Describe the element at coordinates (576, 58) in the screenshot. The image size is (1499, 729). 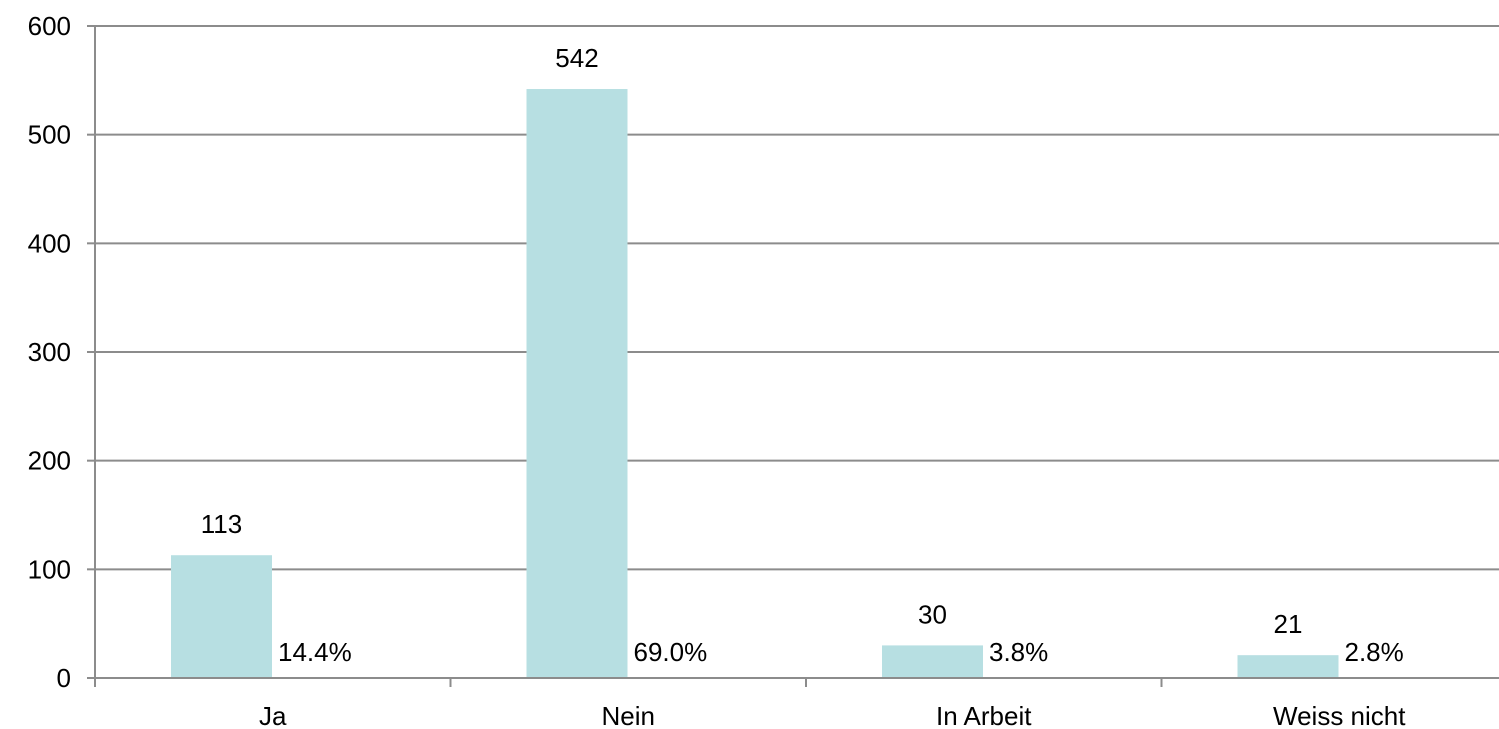
I see `value-label: 542` at that location.